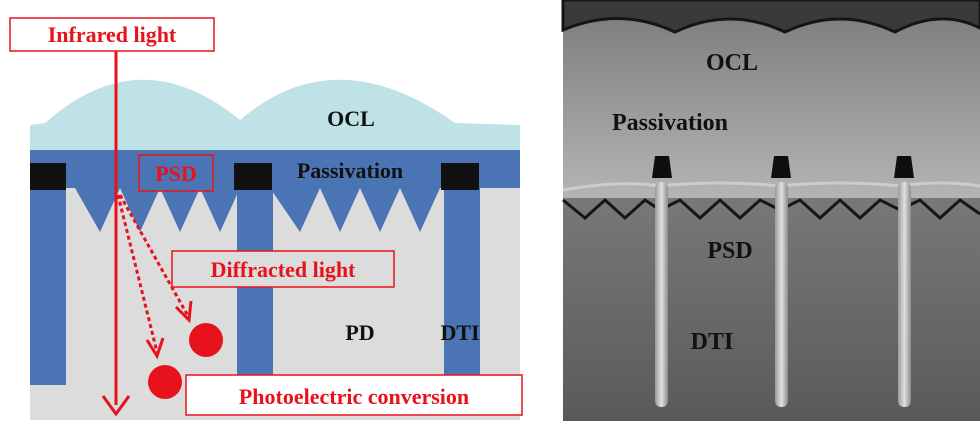  What do you see at coordinates (712, 342) in the screenshot?
I see `dti-label-right: DTI` at bounding box center [712, 342].